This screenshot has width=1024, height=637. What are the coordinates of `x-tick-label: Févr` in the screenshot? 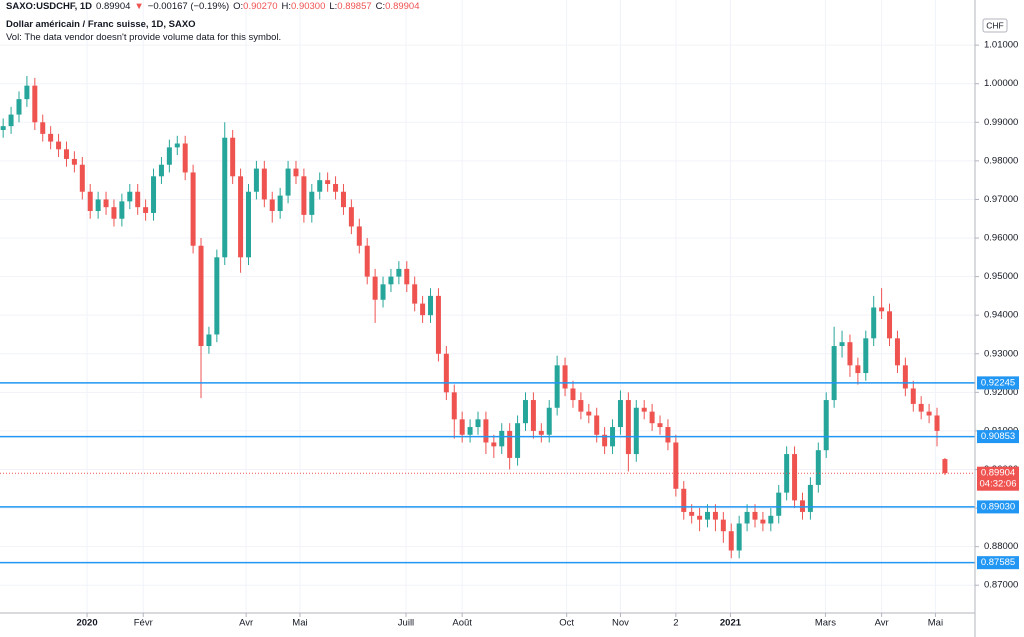 It's located at (143, 623).